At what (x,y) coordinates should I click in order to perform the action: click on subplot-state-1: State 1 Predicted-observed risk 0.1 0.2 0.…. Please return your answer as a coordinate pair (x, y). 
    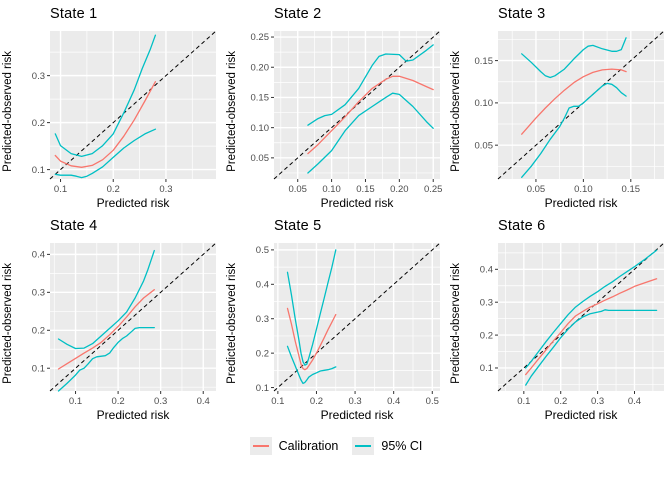
    Looking at the image, I should click on (112, 108).